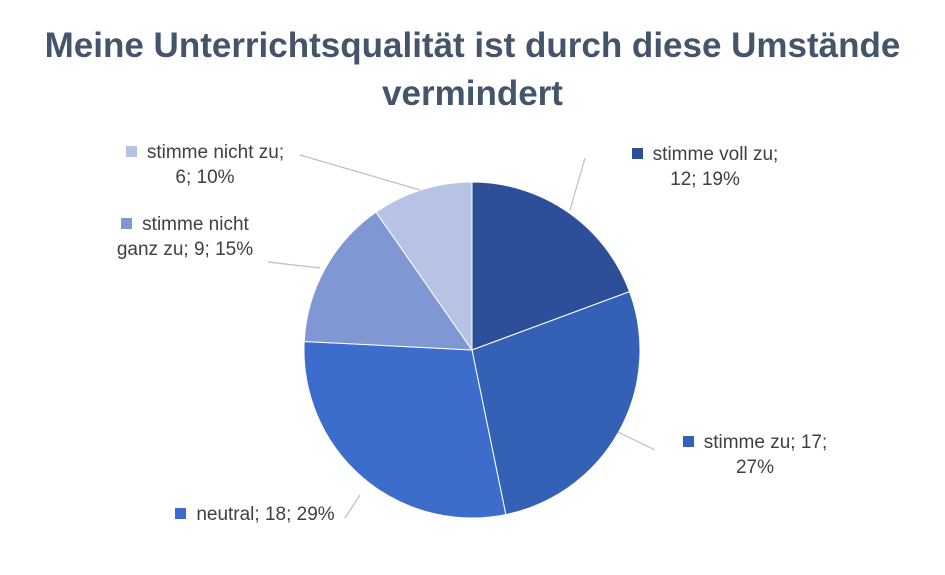 The height and width of the screenshot is (575, 945). Describe the element at coordinates (424, 266) in the screenshot. I see `pie-slice-stimme-nicht-zu` at that location.